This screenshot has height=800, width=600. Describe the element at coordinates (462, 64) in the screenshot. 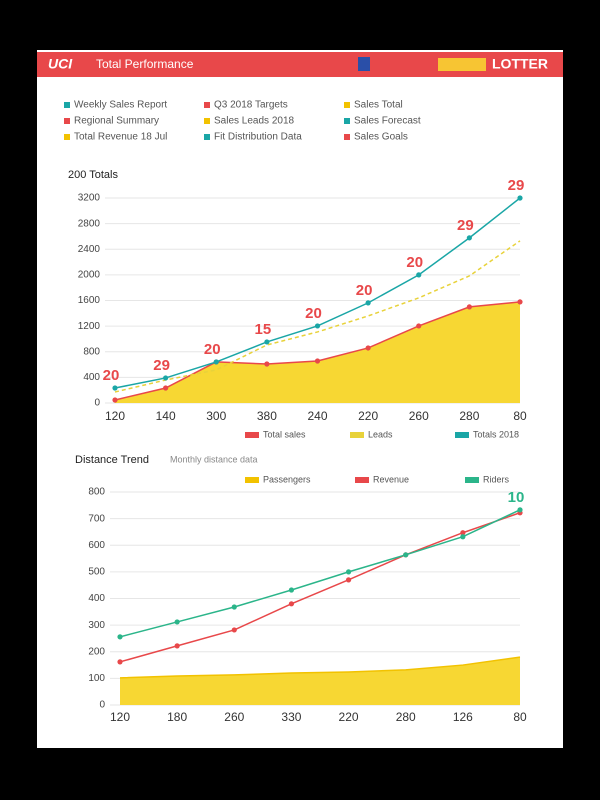

I see `logo-badge` at that location.